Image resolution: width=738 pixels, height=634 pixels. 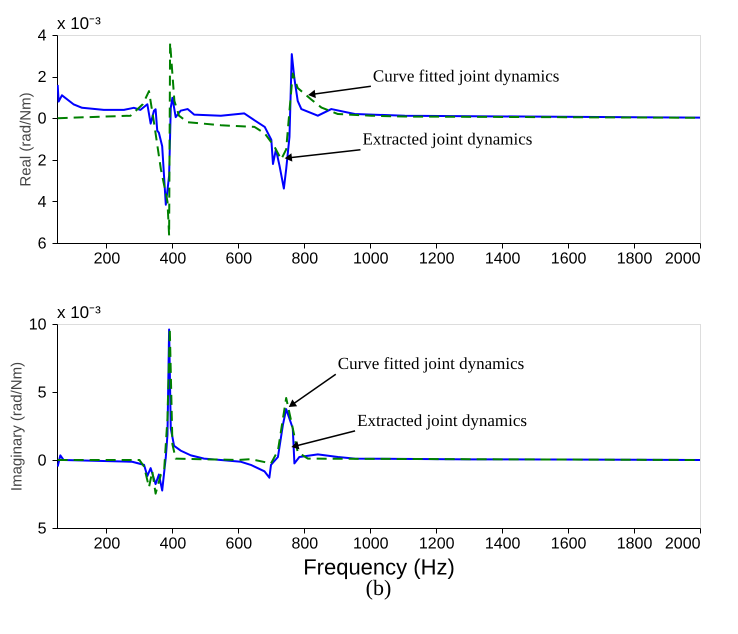 I want to click on y-tick-label: 6, so click(x=42, y=244).